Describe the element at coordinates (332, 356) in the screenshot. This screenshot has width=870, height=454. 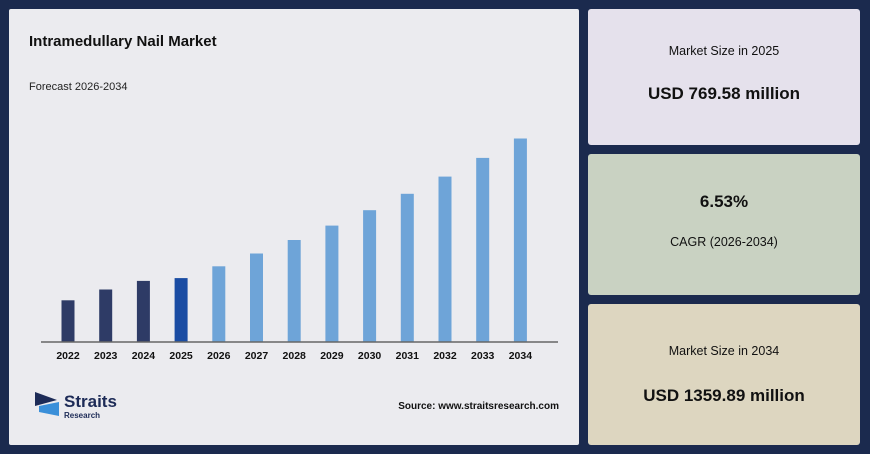
I see `x-tick-label: 2029` at that location.